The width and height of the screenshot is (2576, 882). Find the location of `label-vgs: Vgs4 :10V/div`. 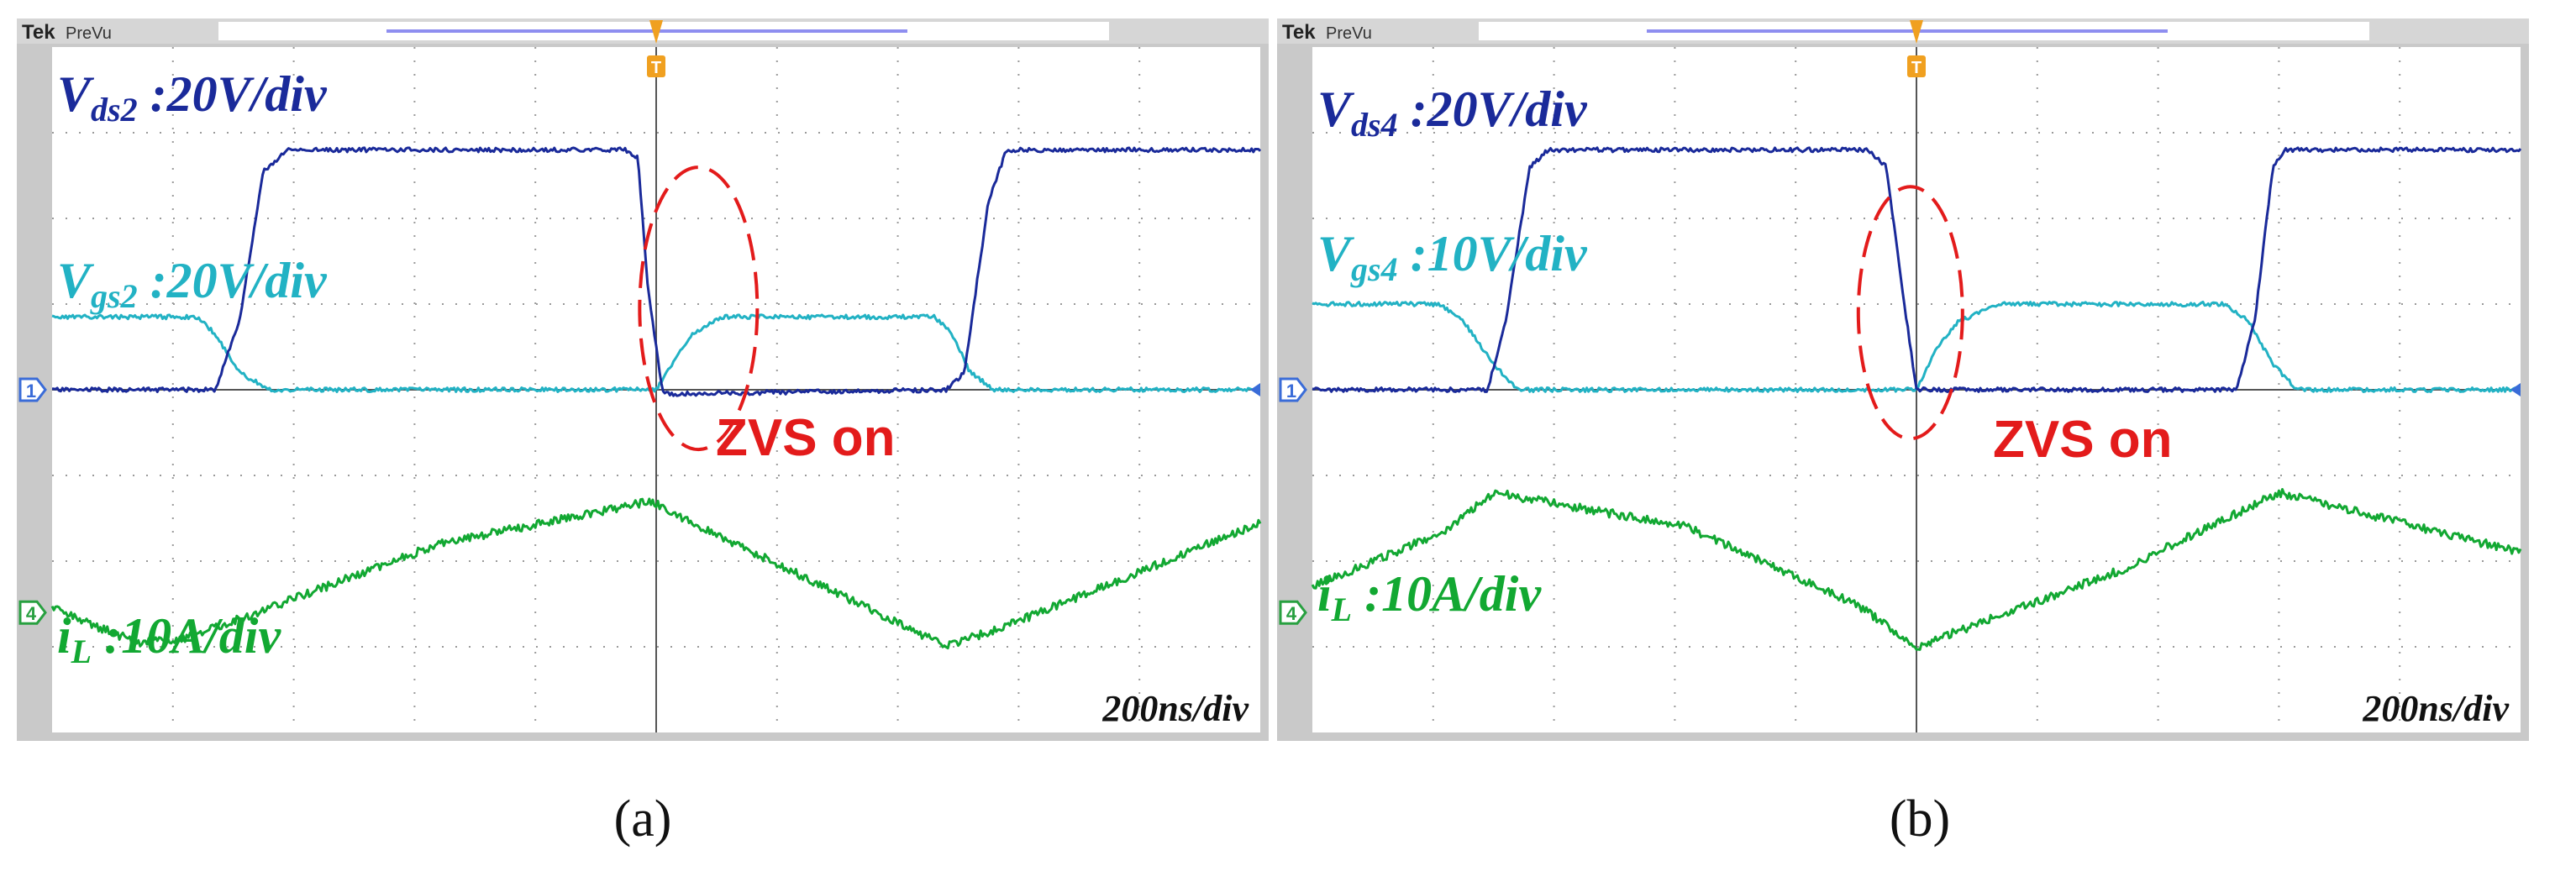

label-vgs: Vgs4 :10V/div is located at coordinates (1452, 257).